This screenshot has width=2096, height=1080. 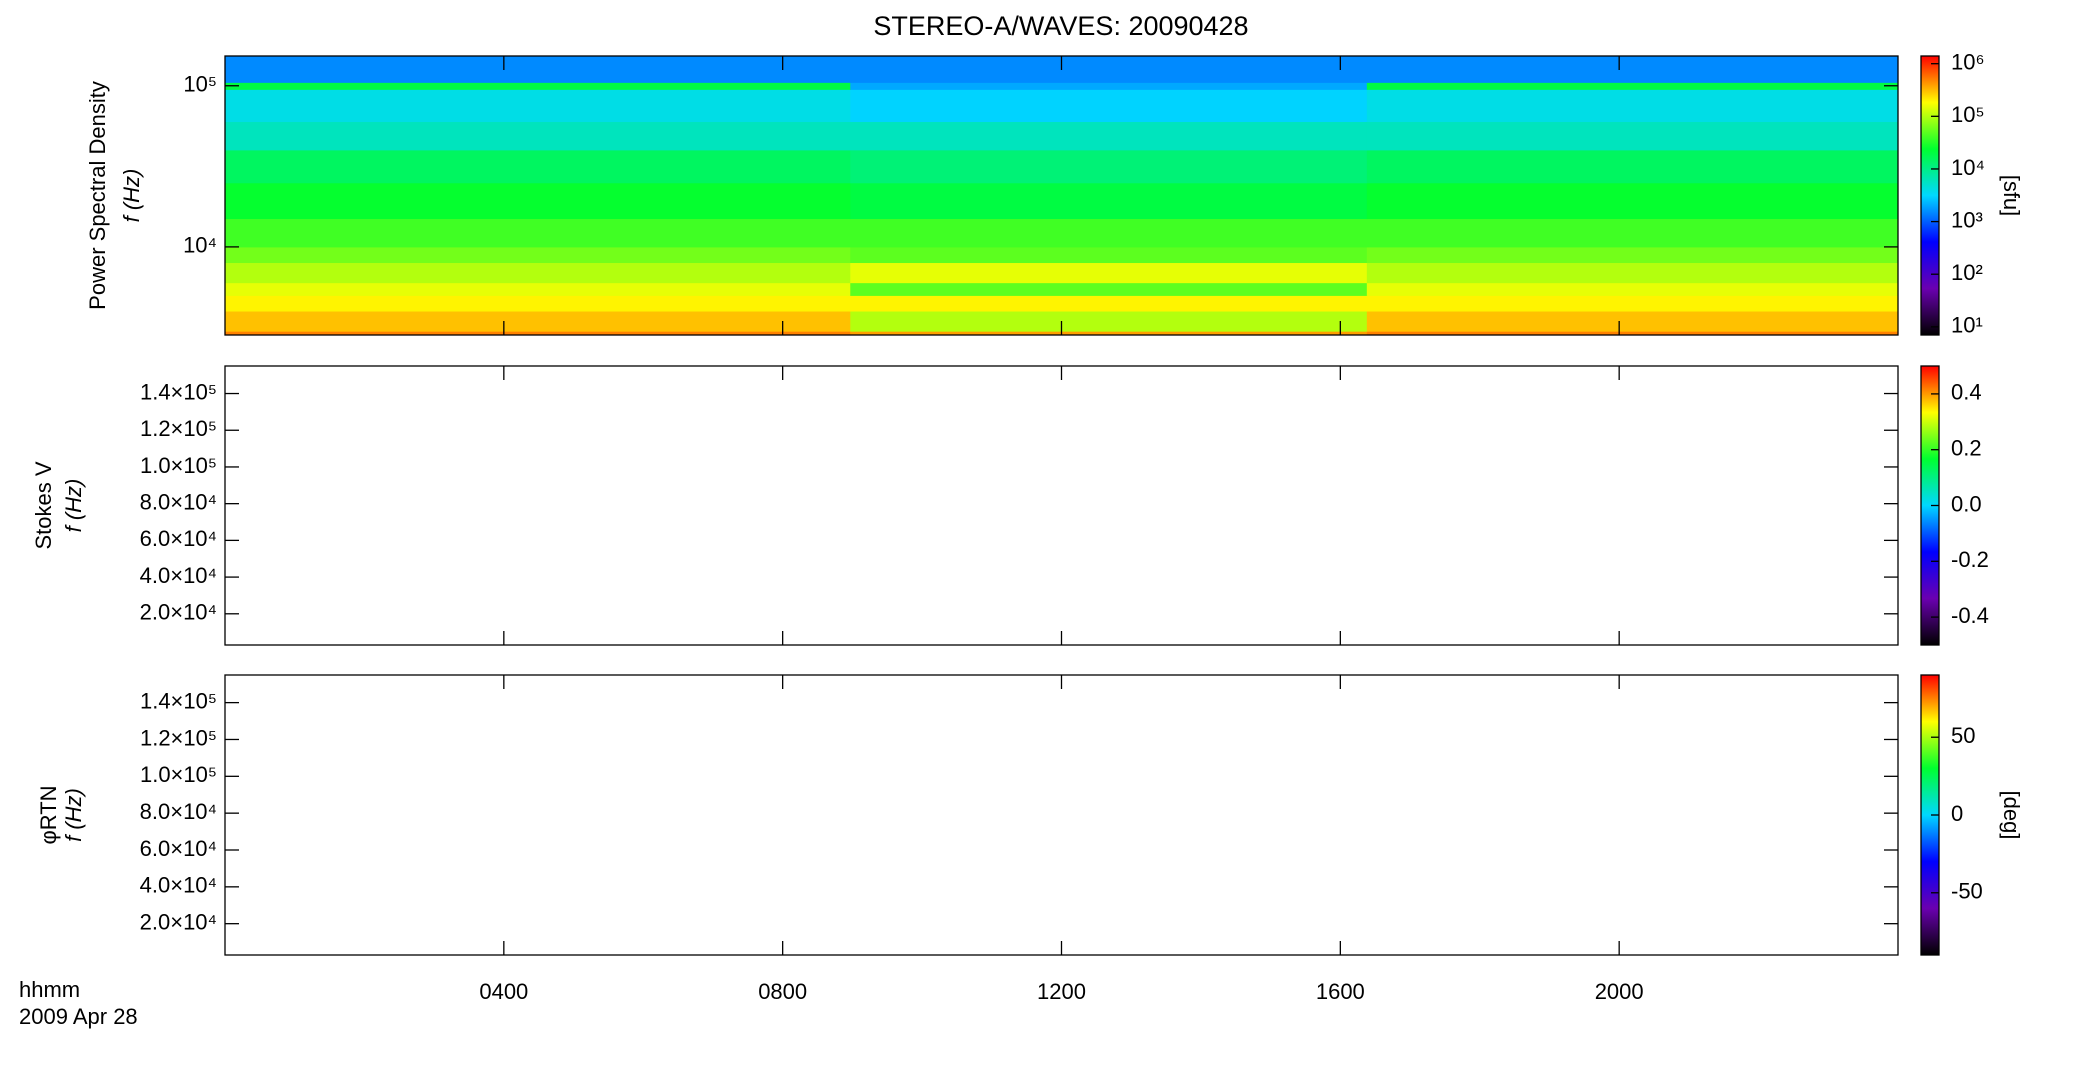 I want to click on y-tick-label: 10⁴, so click(x=200, y=245).